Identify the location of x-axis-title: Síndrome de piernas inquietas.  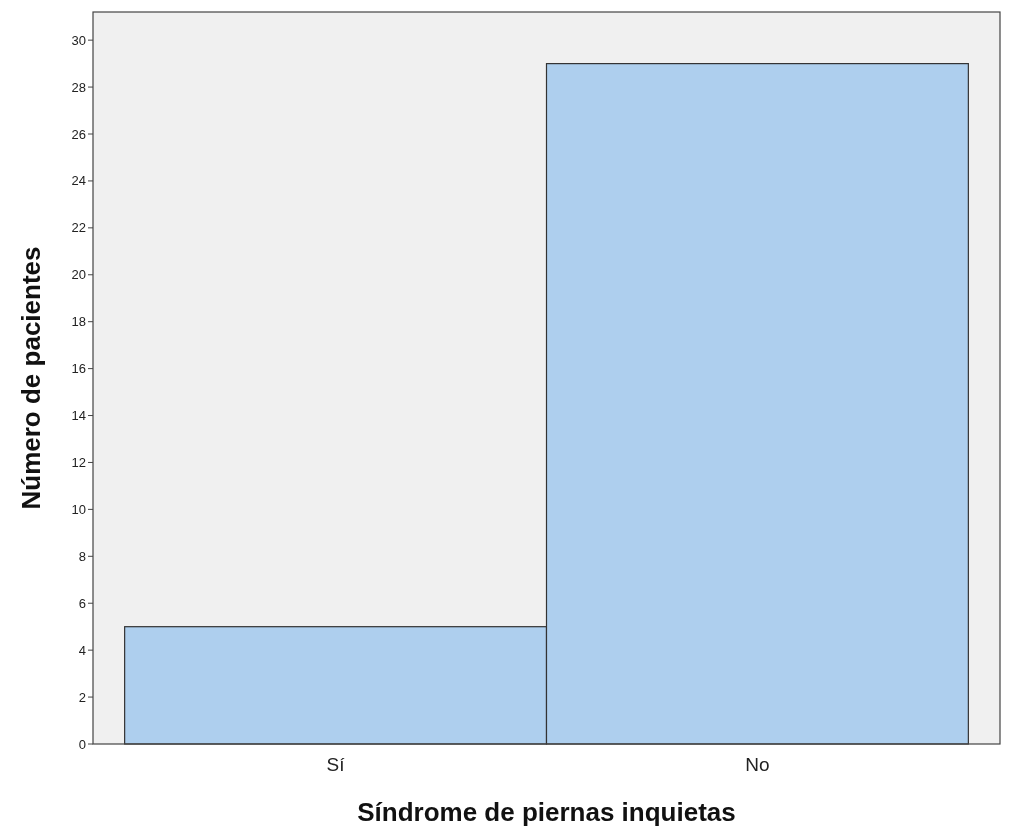
(546, 812).